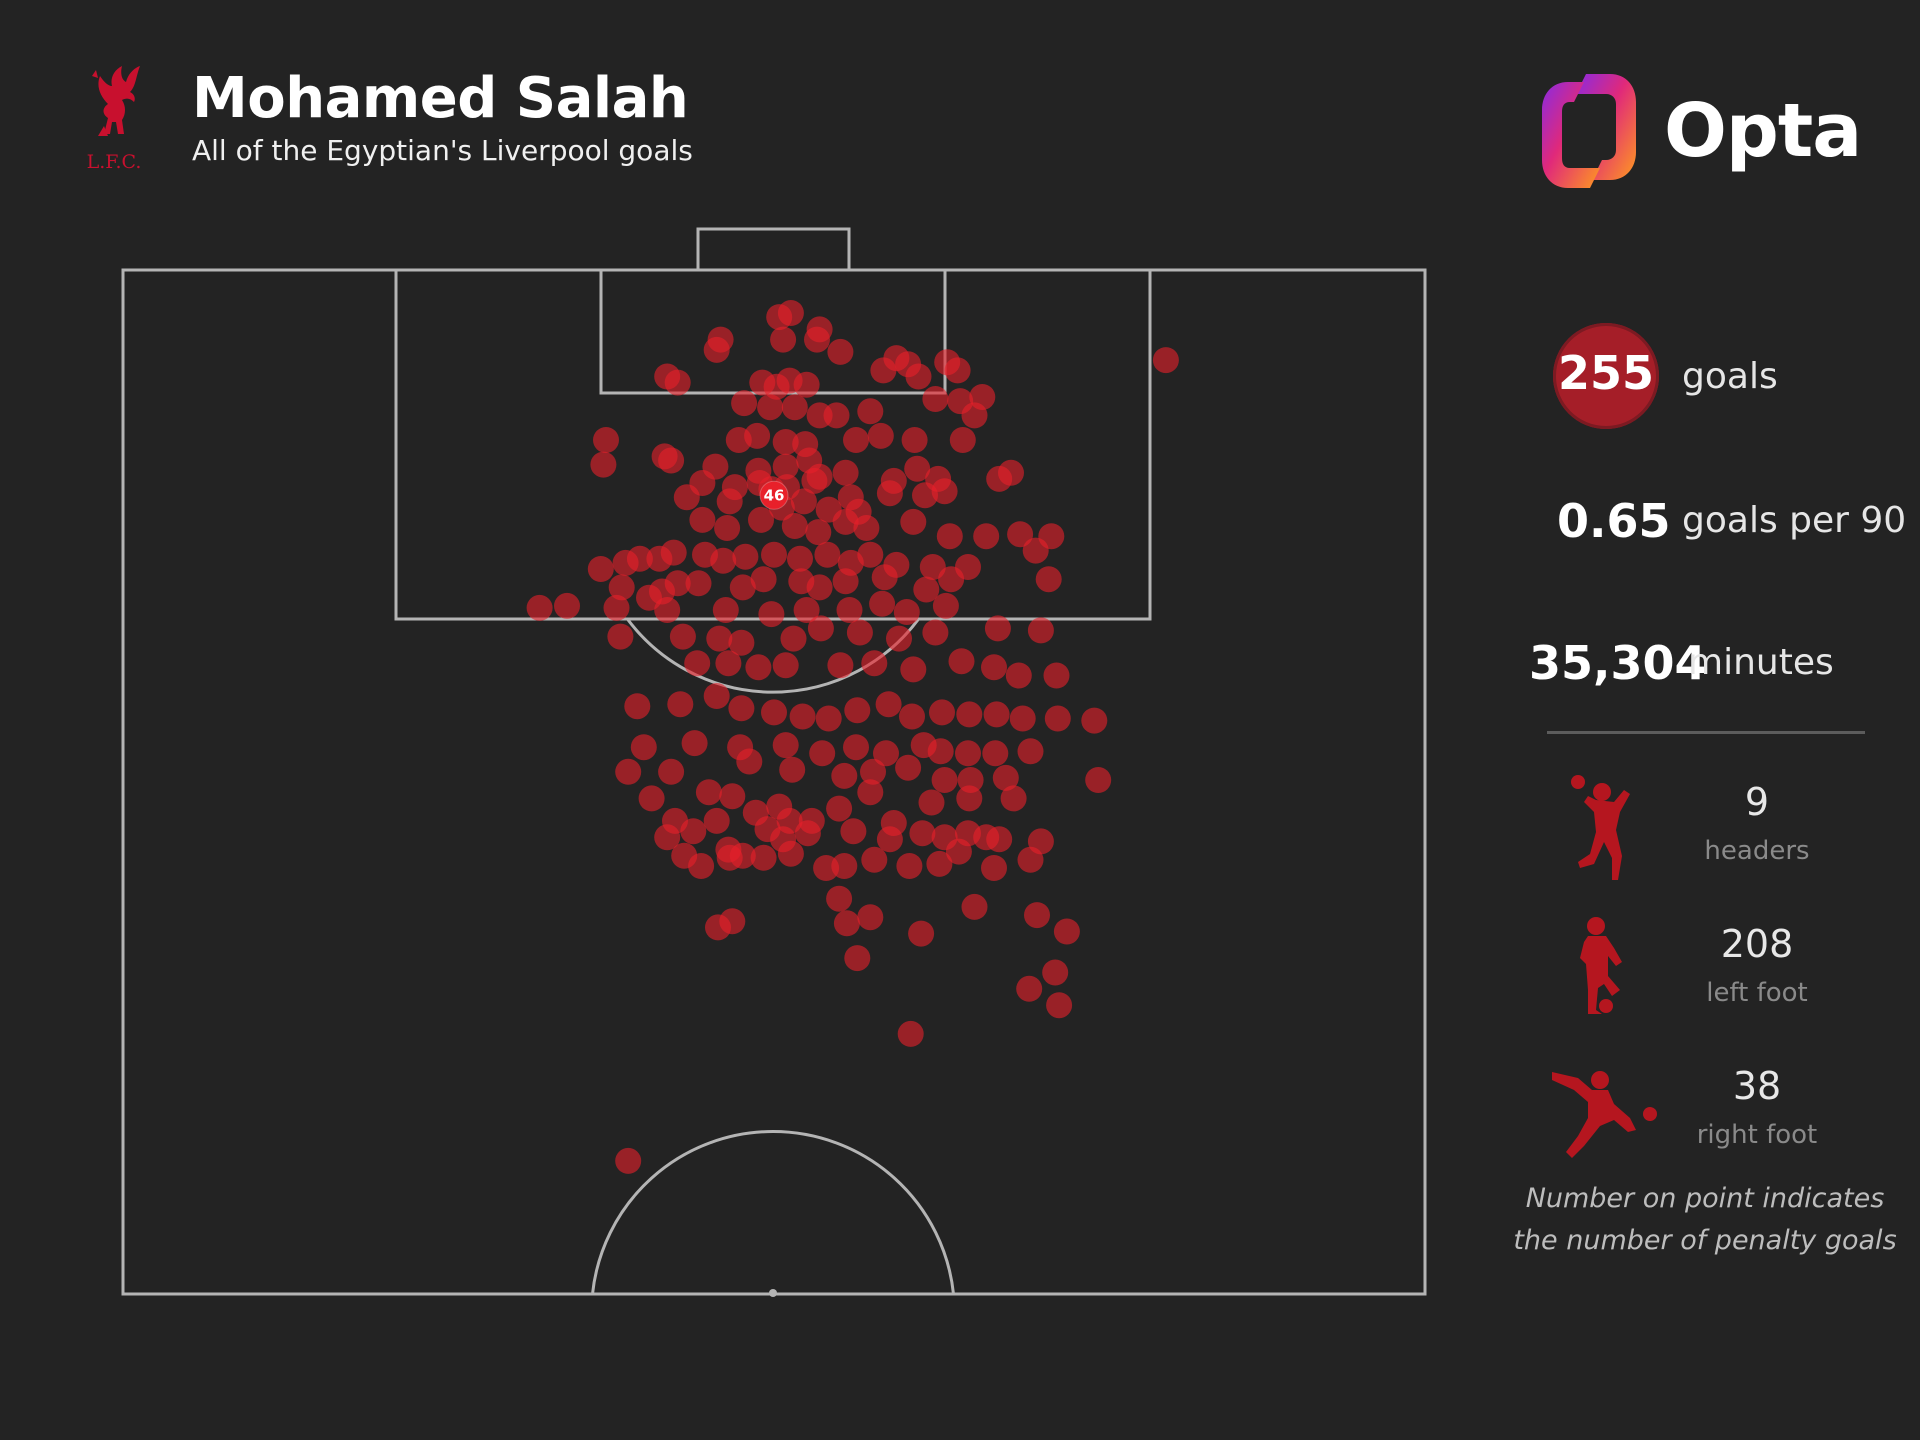  I want to click on penalty-goals-point, so click(774, 495).